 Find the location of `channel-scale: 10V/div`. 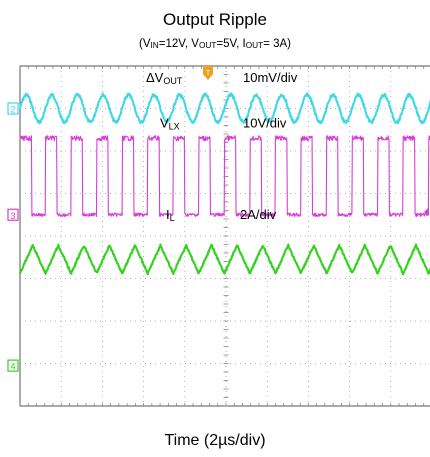

channel-scale: 10V/div is located at coordinates (265, 123).